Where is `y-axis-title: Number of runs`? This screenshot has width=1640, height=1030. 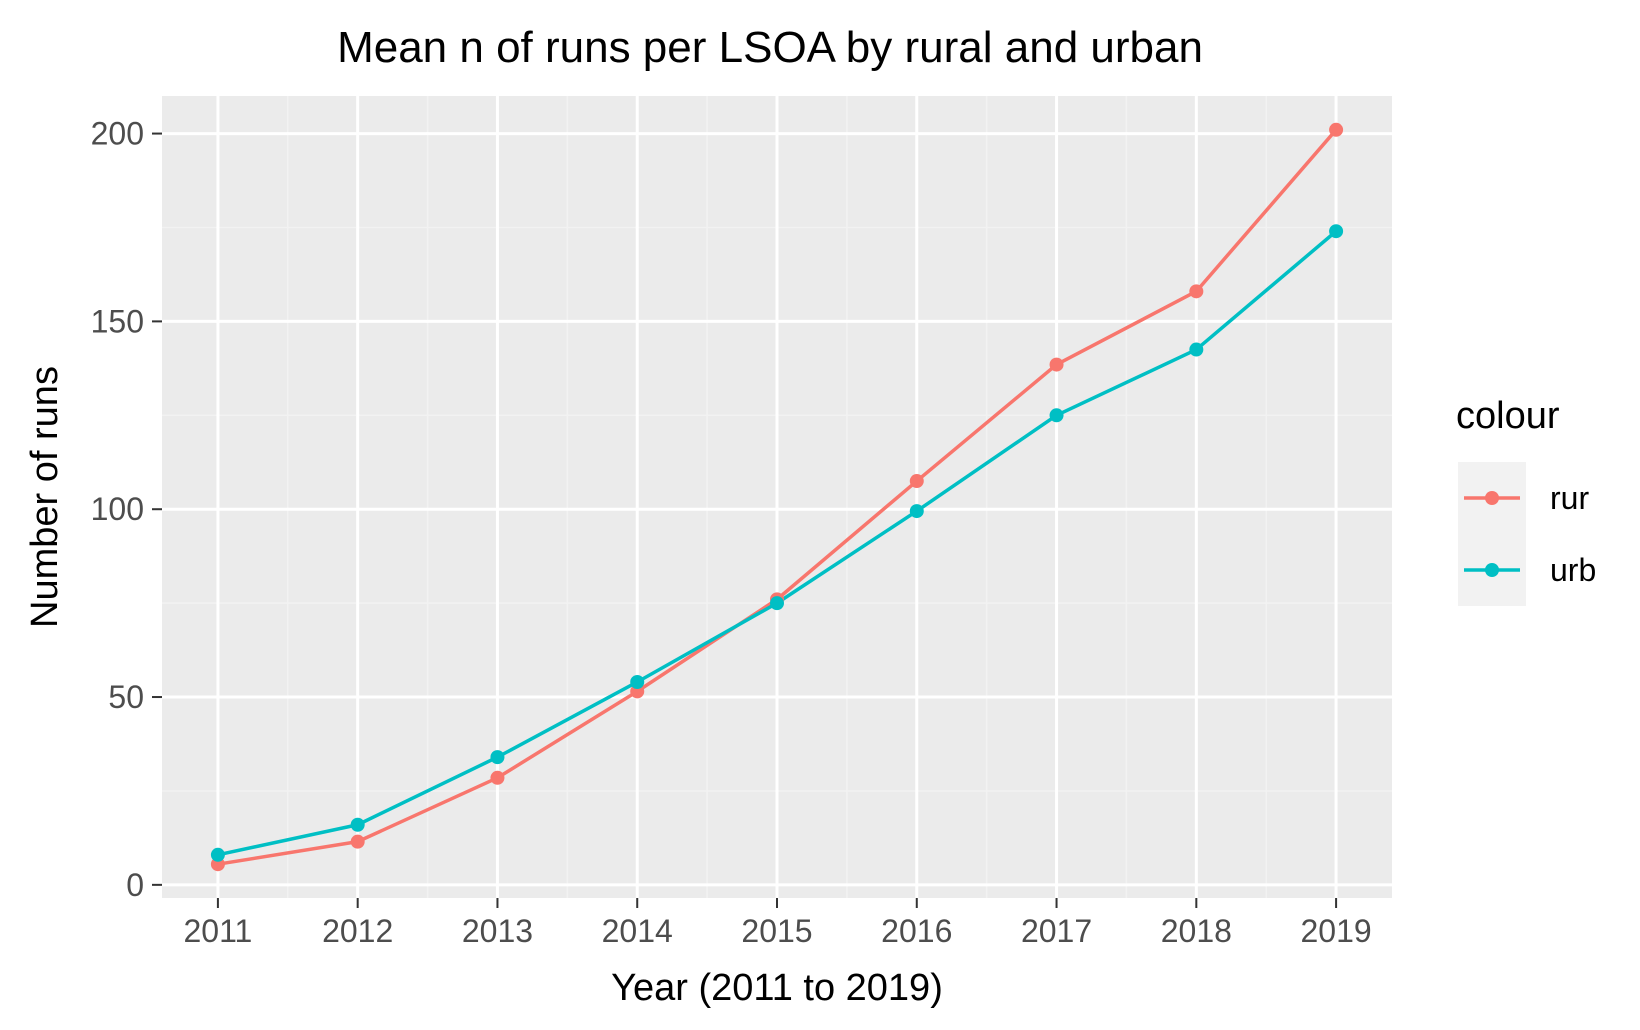 y-axis-title: Number of runs is located at coordinates (45, 497).